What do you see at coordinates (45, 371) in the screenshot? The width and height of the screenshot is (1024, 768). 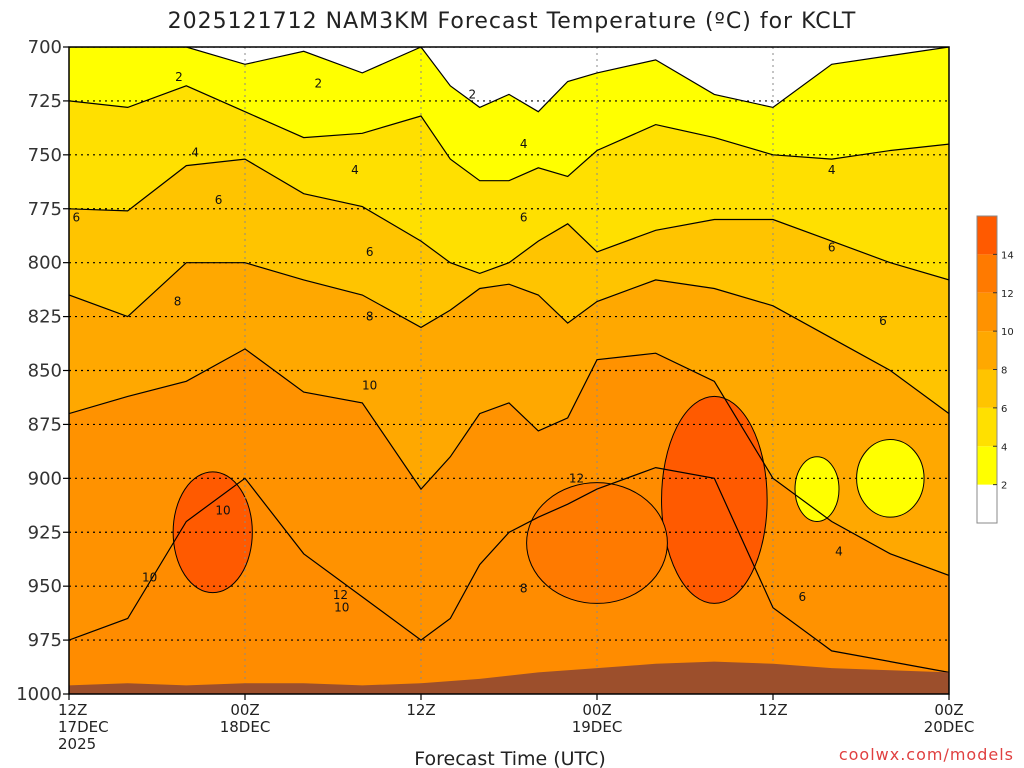 I see `y-tick-label: 850` at bounding box center [45, 371].